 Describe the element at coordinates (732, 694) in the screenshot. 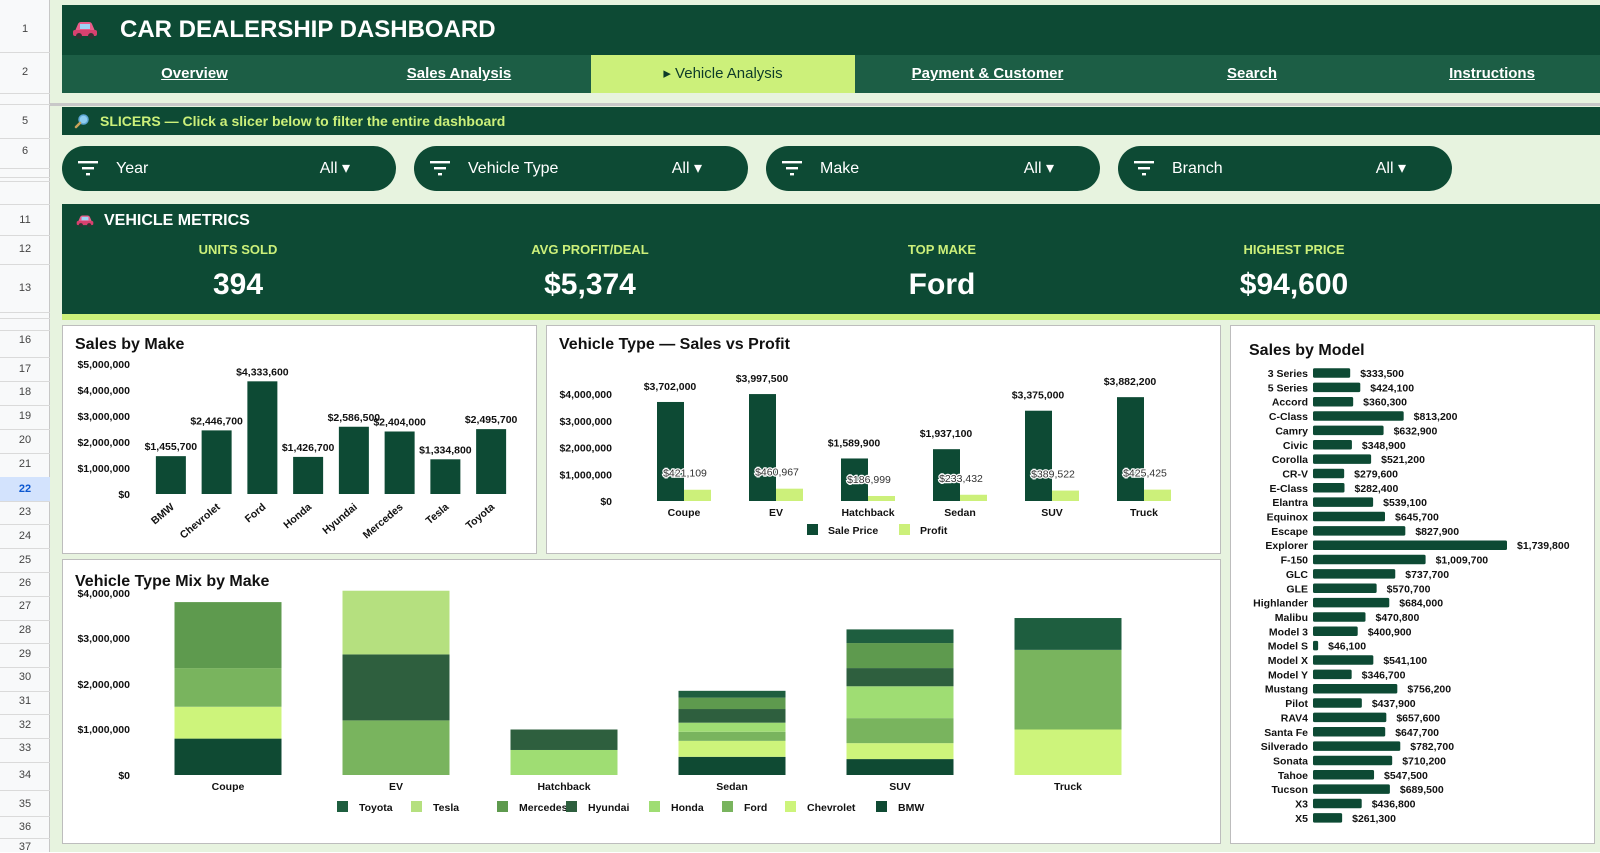

I see `segment-toyota-sedan` at that location.